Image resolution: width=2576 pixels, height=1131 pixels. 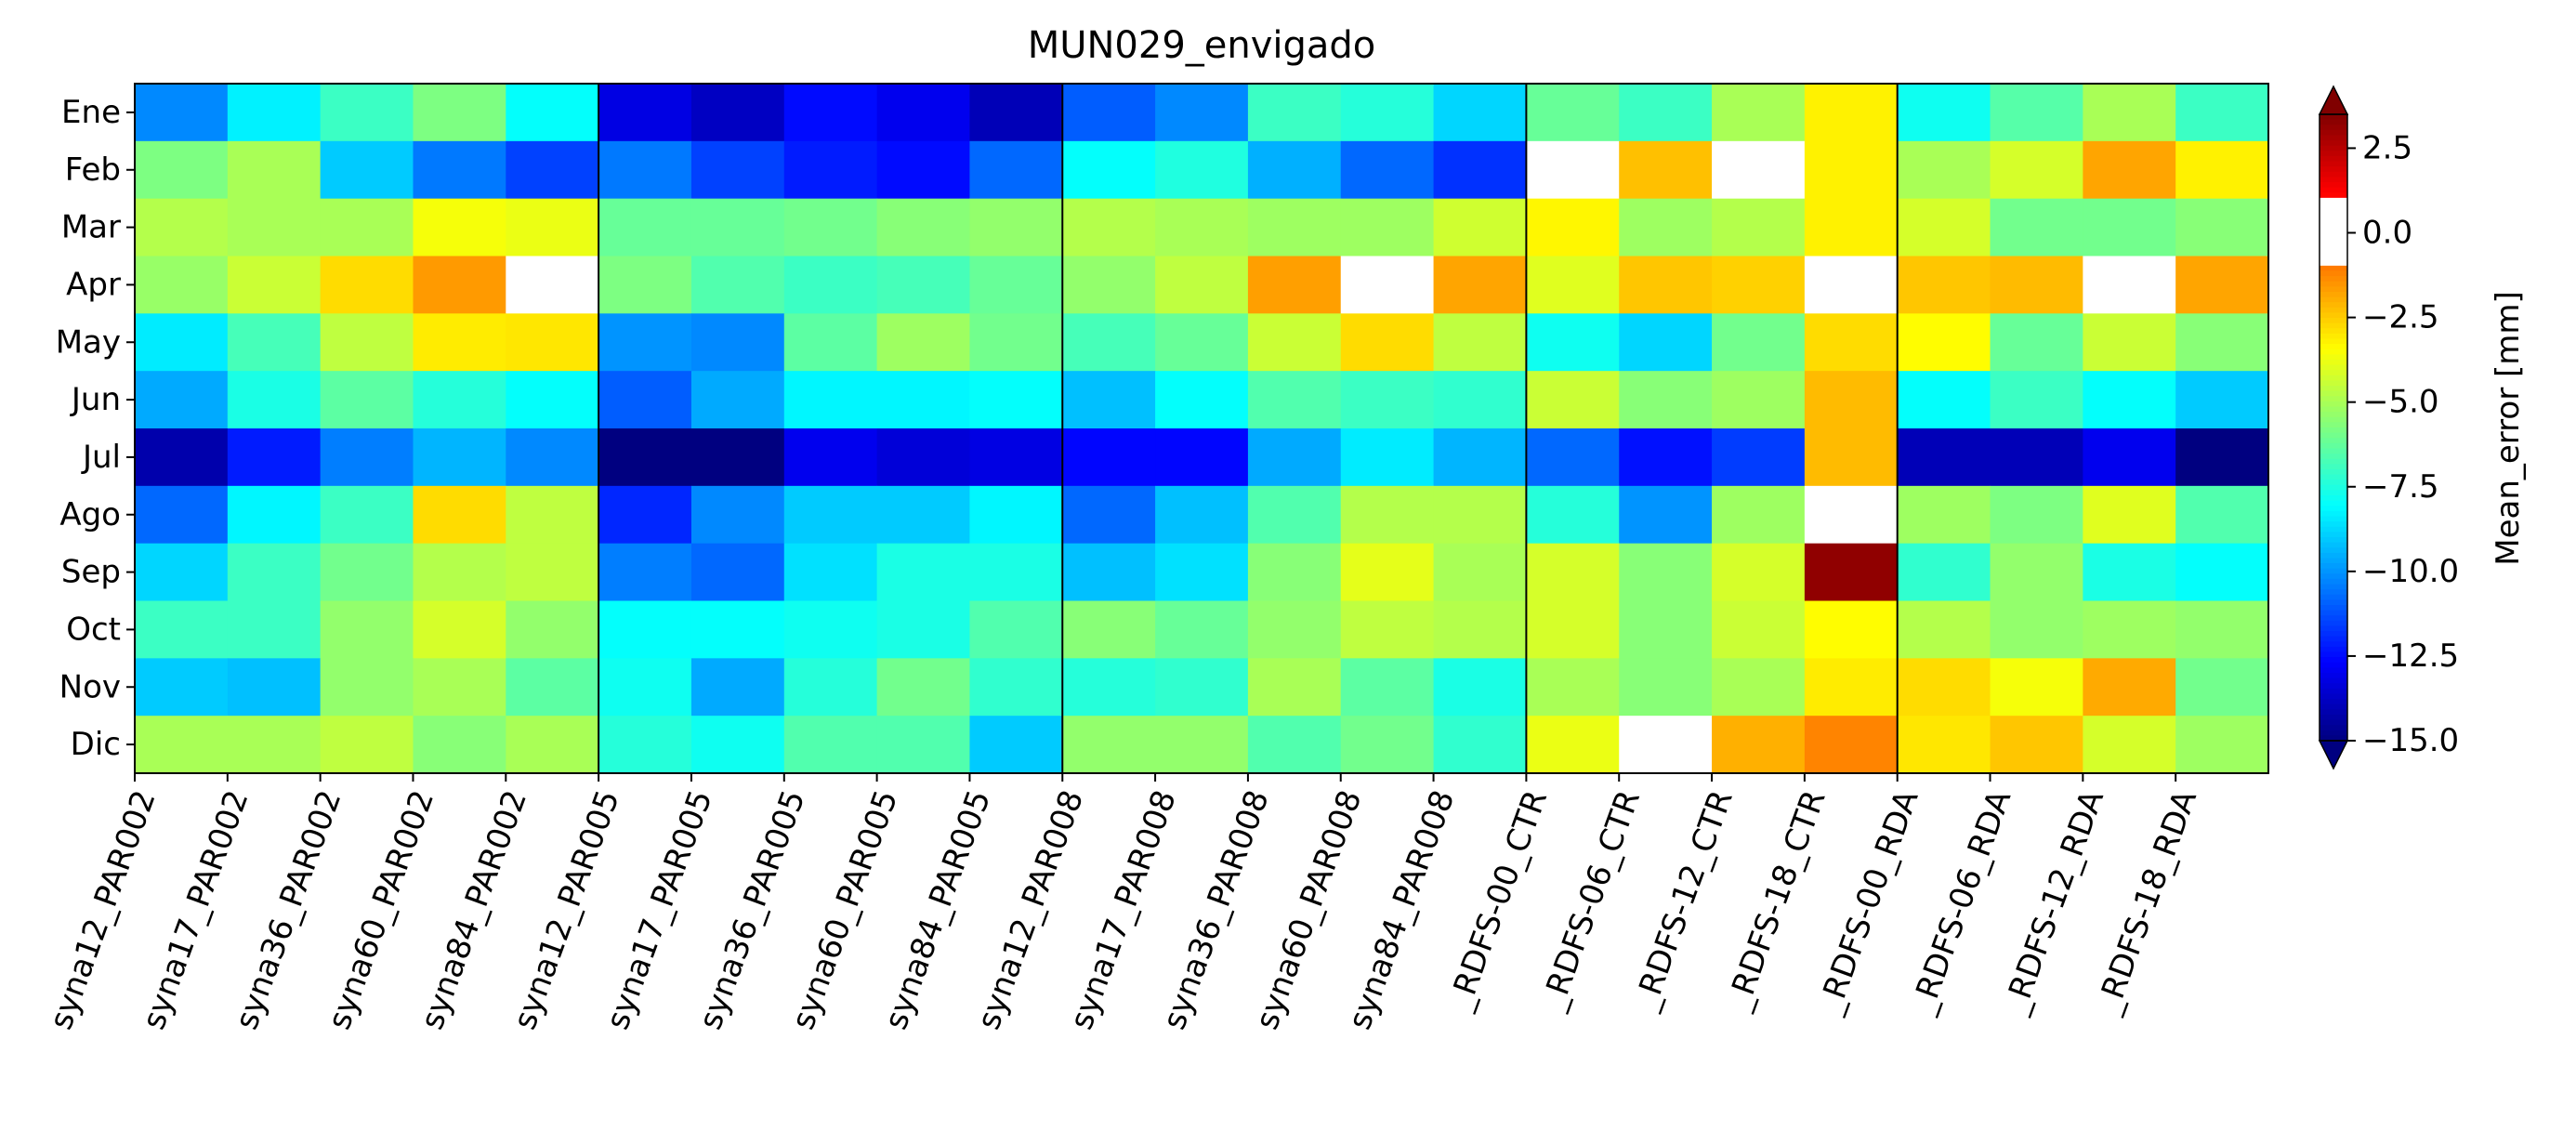 What do you see at coordinates (101, 457) in the screenshot?
I see `y-tick-label: Jul` at bounding box center [101, 457].